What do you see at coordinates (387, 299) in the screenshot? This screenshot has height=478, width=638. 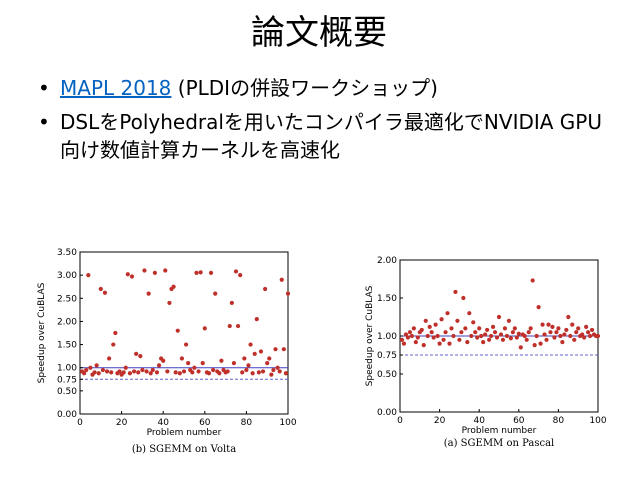 I see `y-tick-label: 1.50` at bounding box center [387, 299].